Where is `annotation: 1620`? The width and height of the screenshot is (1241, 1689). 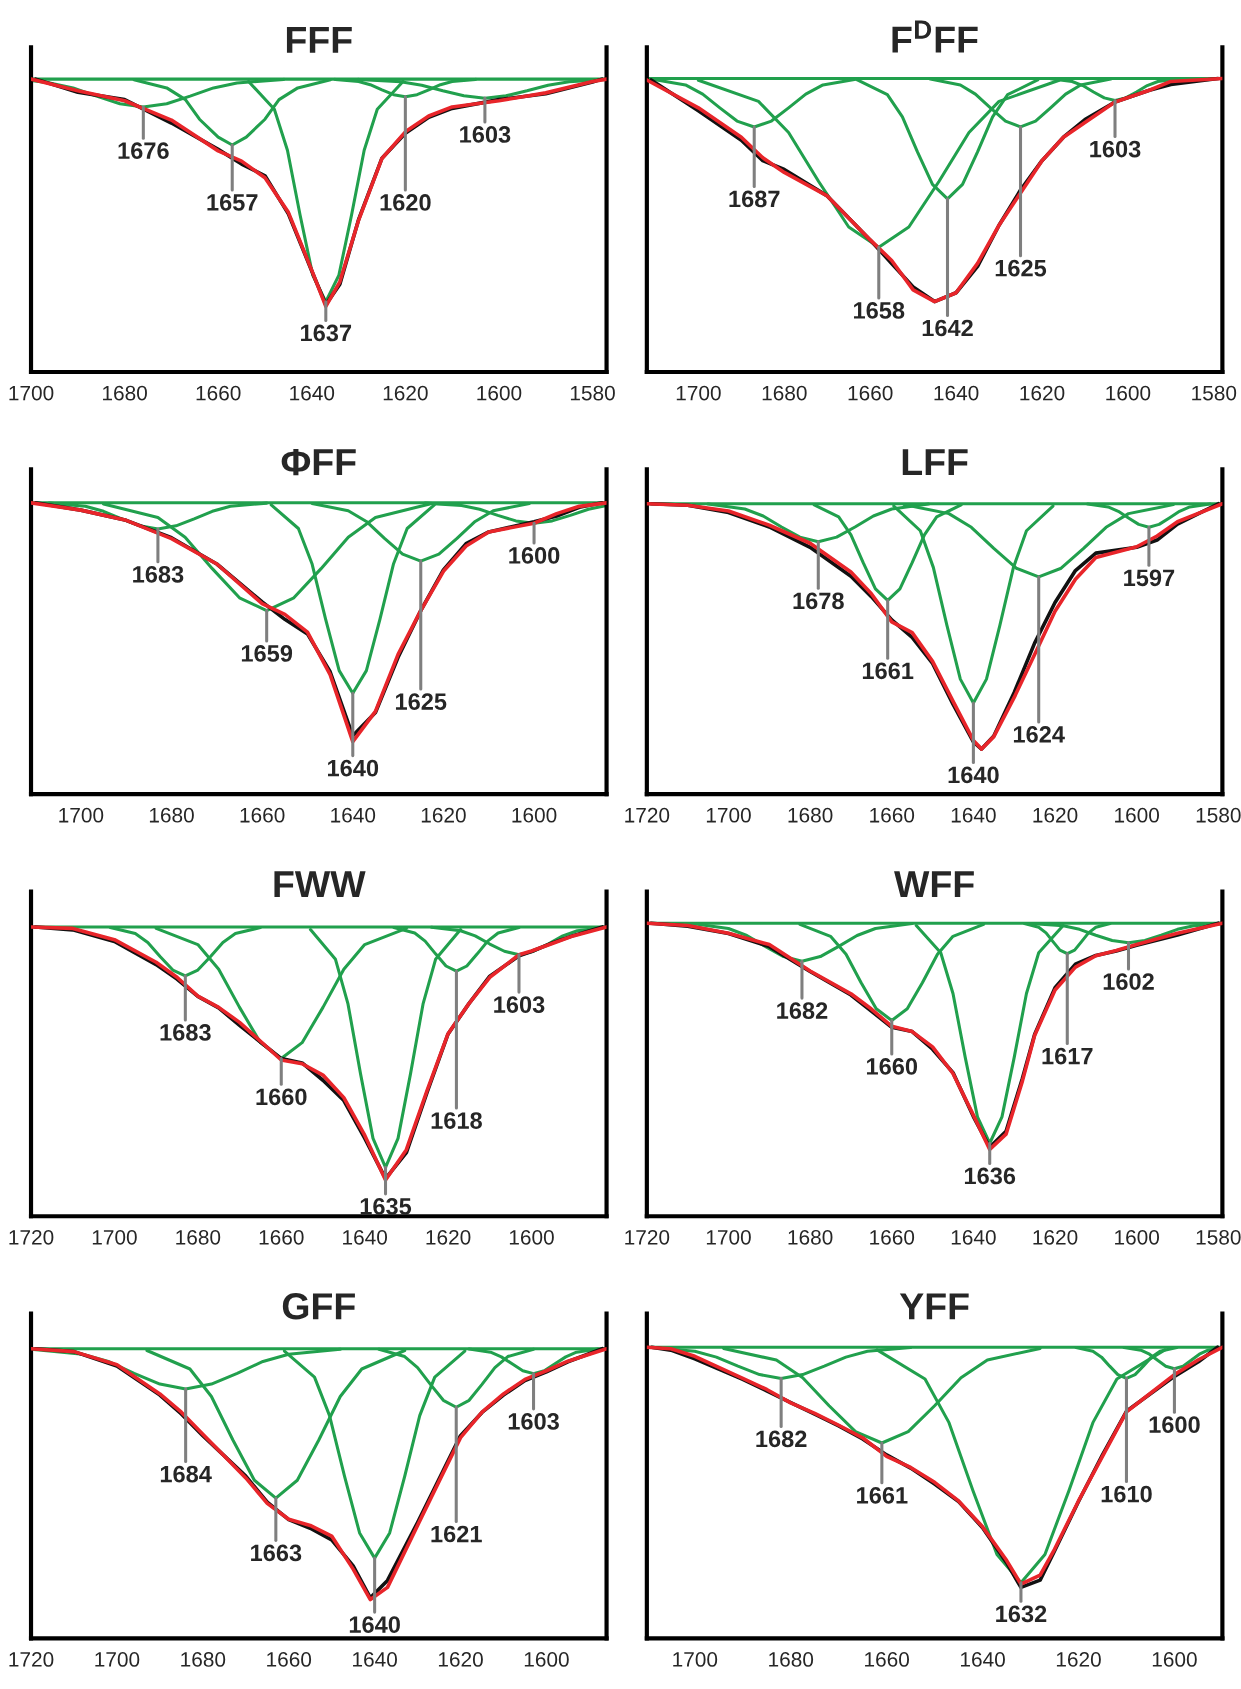
annotation: 1620 is located at coordinates (405, 202).